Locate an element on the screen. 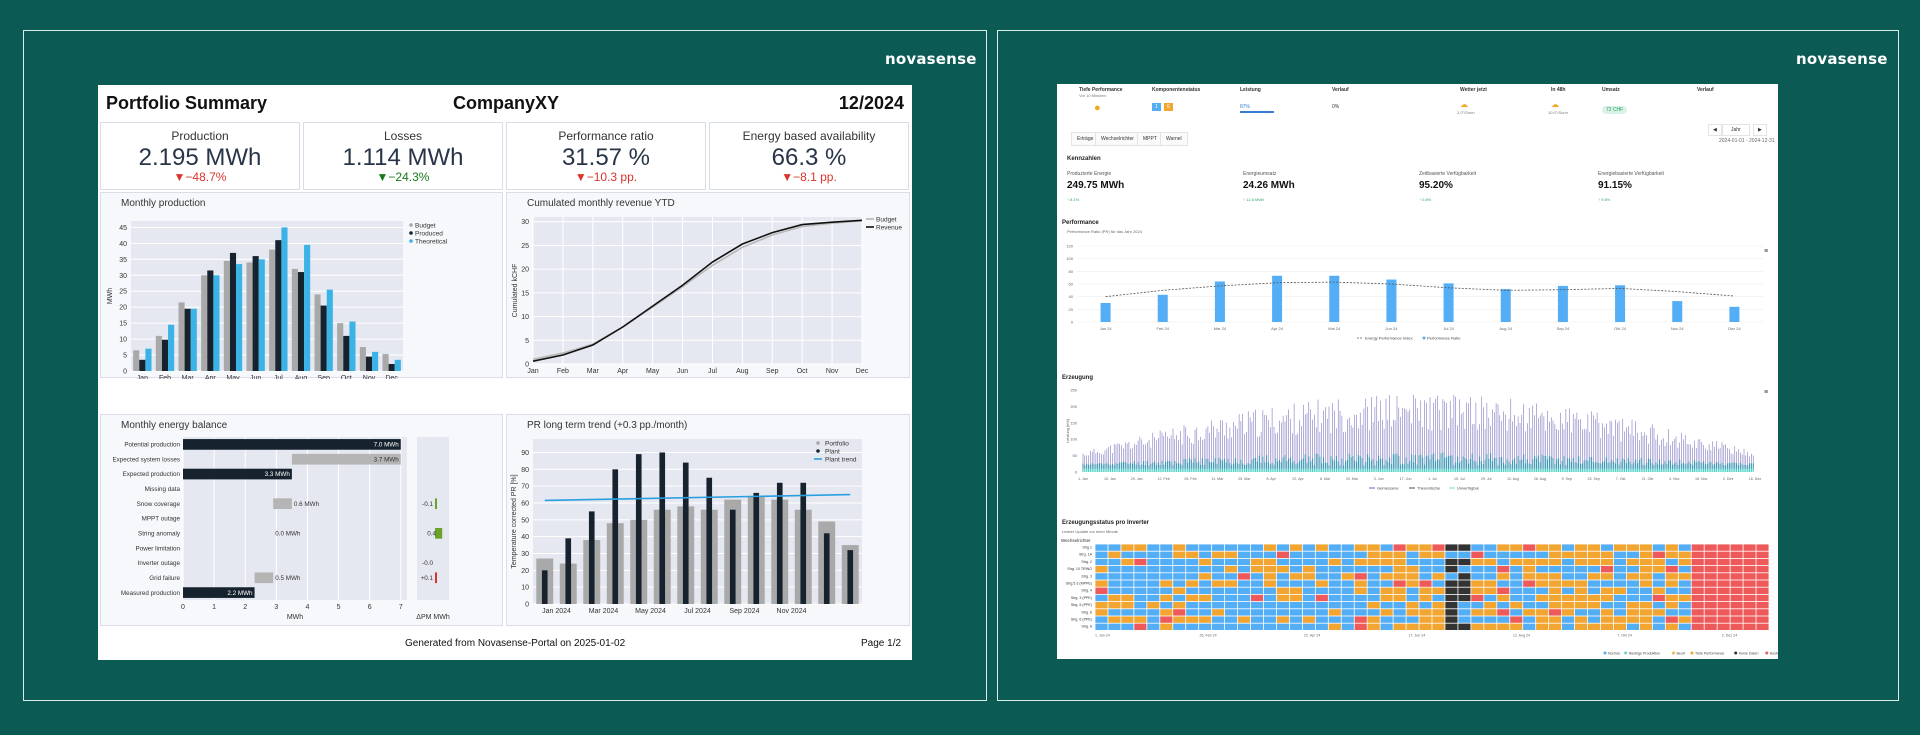 The height and width of the screenshot is (735, 1920). kpi-label: Produzierte Energie is located at coordinates (1089, 174).